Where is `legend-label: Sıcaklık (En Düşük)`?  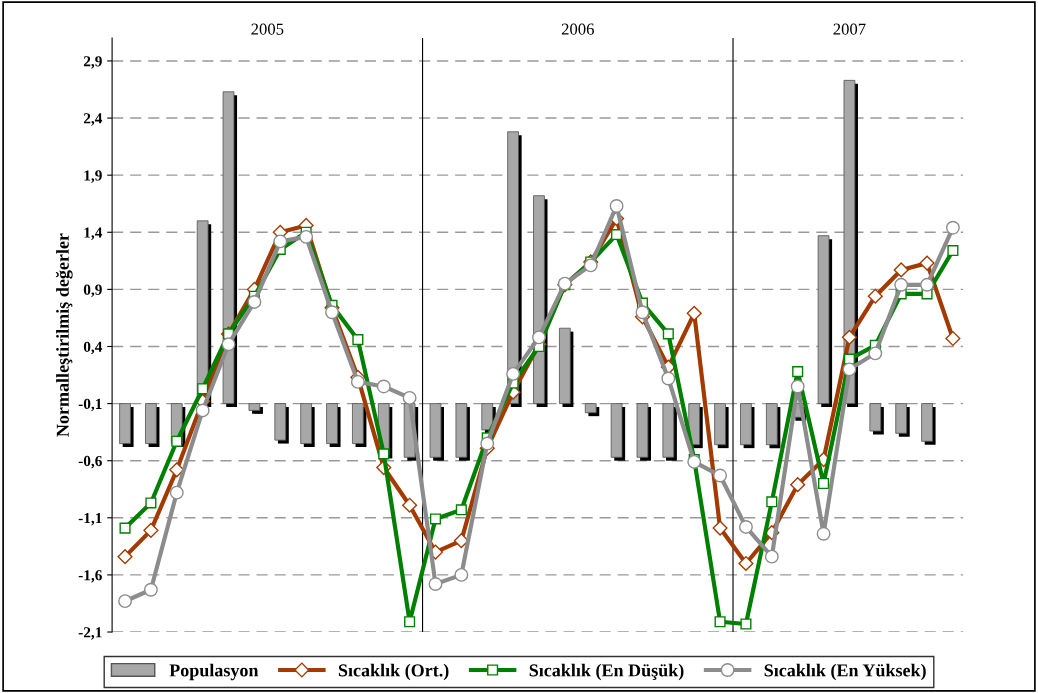 legend-label: Sıcaklık (En Düşük) is located at coordinates (606, 672).